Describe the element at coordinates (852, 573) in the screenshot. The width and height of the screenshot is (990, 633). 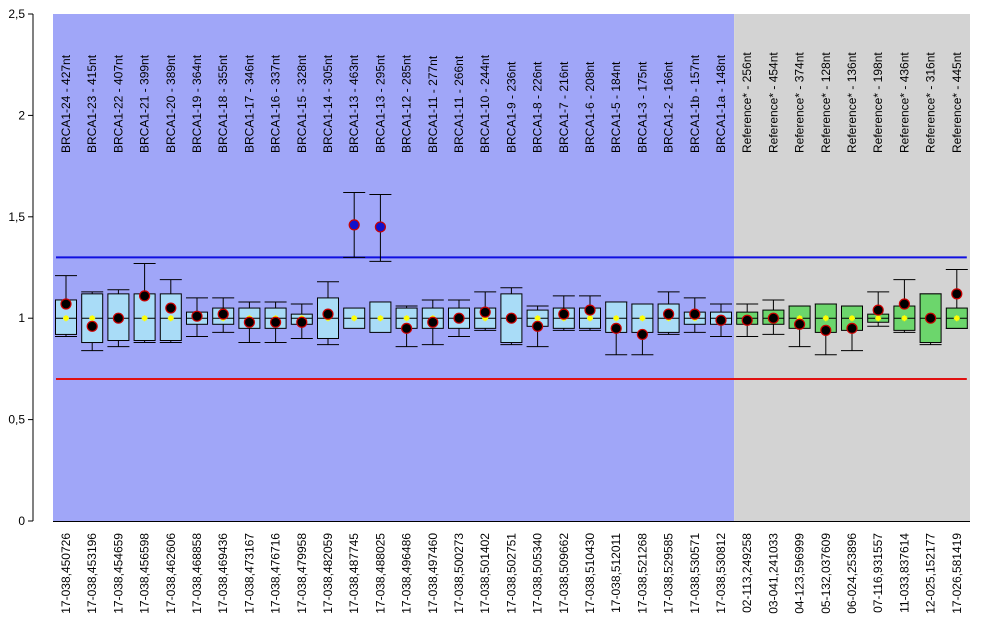
I see `x-tick-label: 06-024,253896` at that location.